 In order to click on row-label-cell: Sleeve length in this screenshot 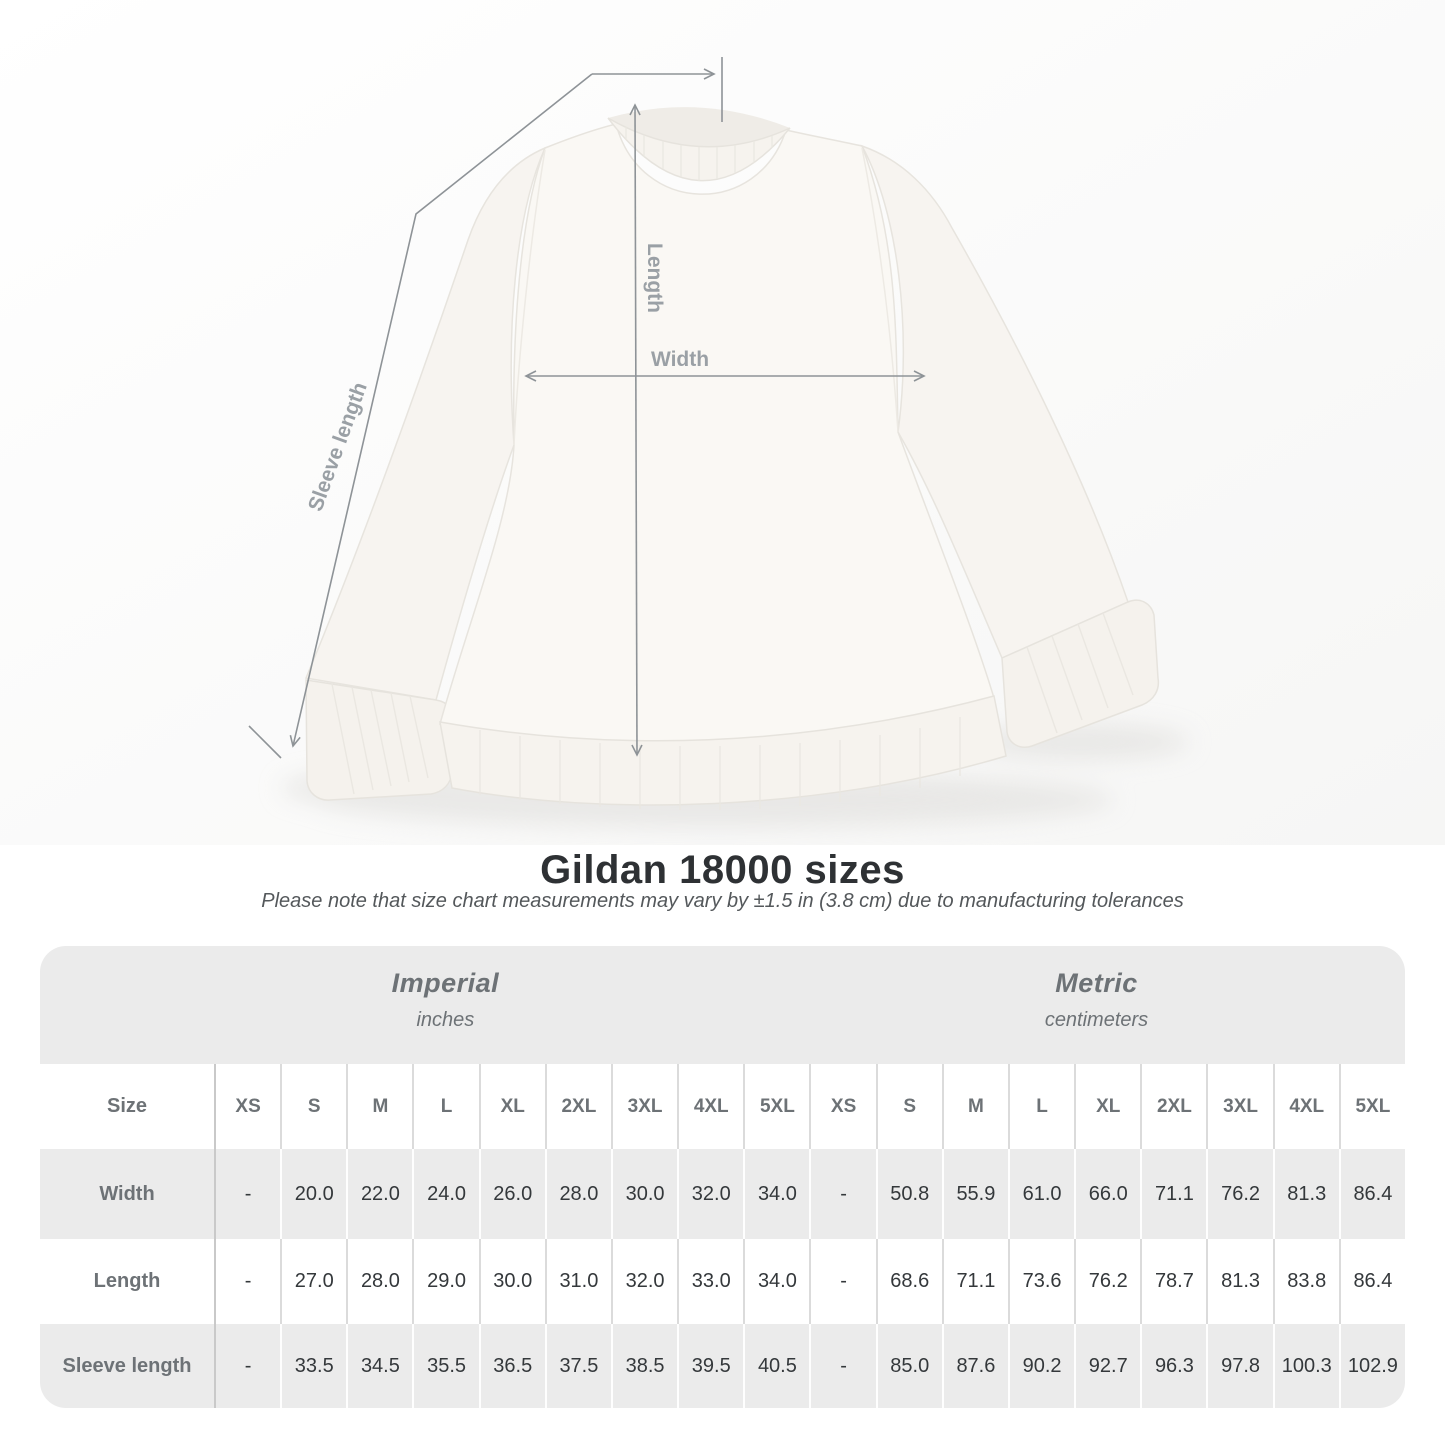, I will do `click(127, 1365)`.